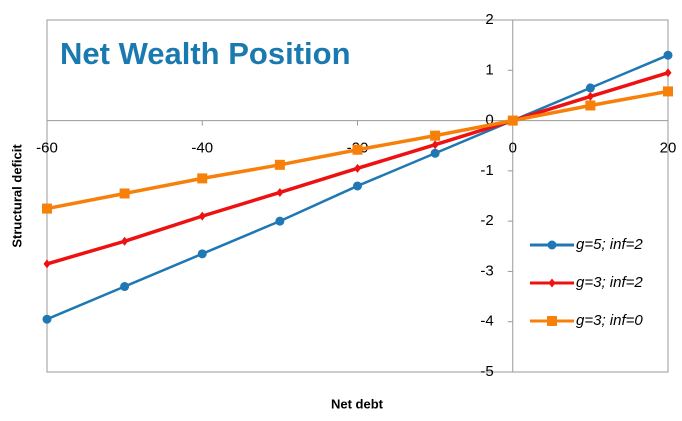 The image size is (682, 421). Describe the element at coordinates (489, 19) in the screenshot. I see `y-tick-label: 2` at that location.